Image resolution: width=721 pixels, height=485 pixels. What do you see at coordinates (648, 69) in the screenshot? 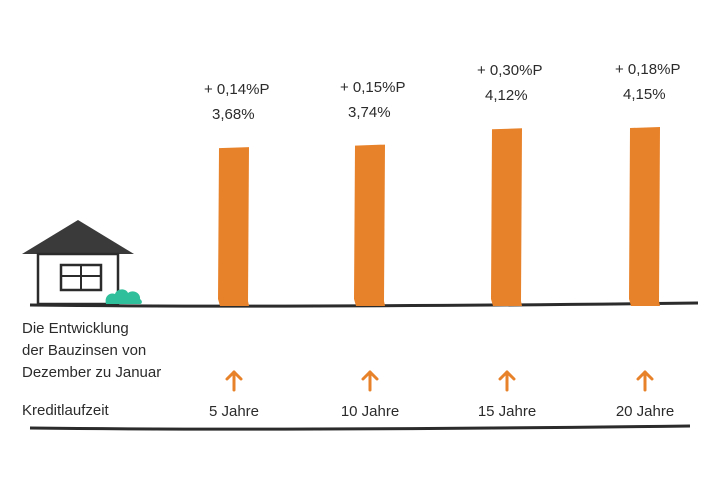
I see `change-label: + 0,18%P` at bounding box center [648, 69].